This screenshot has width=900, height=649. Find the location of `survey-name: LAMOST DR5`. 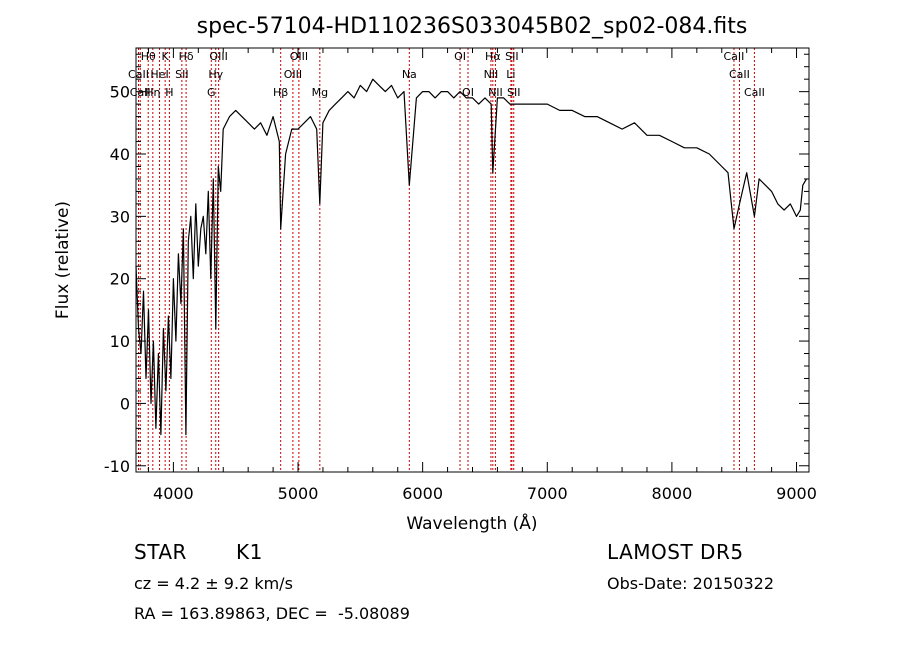

survey-name: LAMOST DR5 is located at coordinates (675, 552).